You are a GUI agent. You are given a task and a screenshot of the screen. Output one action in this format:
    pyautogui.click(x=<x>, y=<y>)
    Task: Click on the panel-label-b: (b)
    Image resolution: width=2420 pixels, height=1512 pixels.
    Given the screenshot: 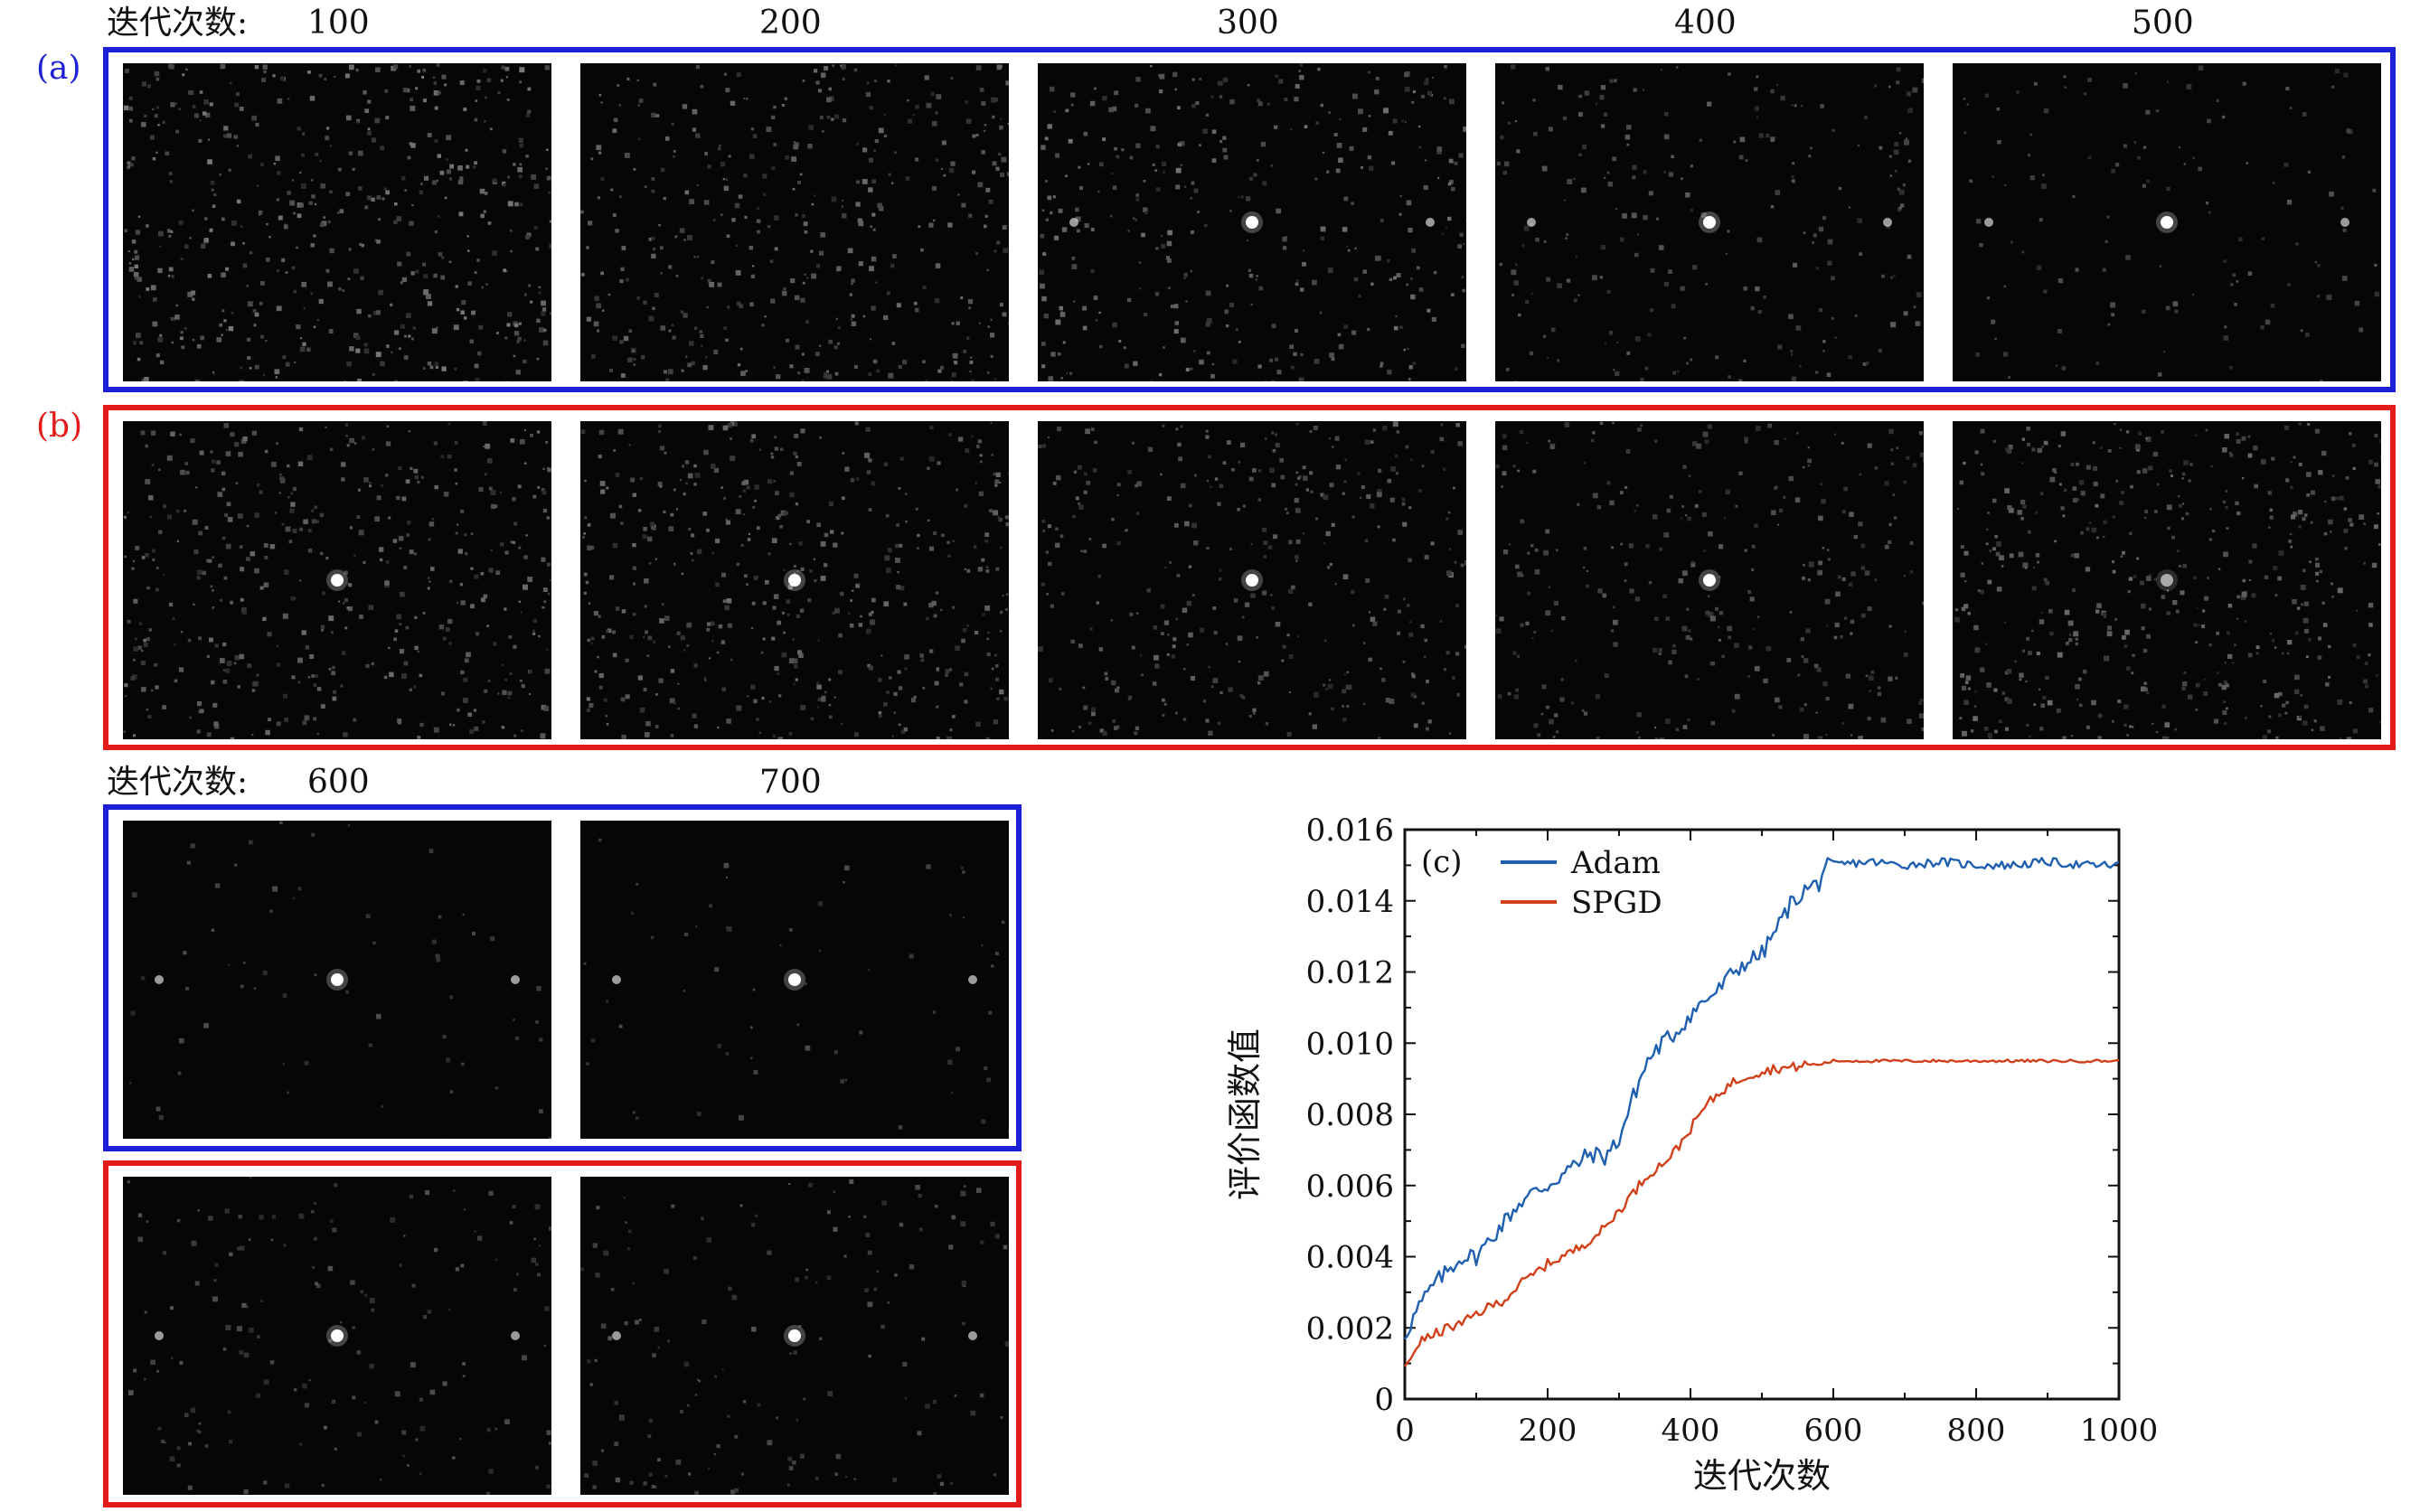 What is the action you would take?
    pyautogui.click(x=59, y=426)
    